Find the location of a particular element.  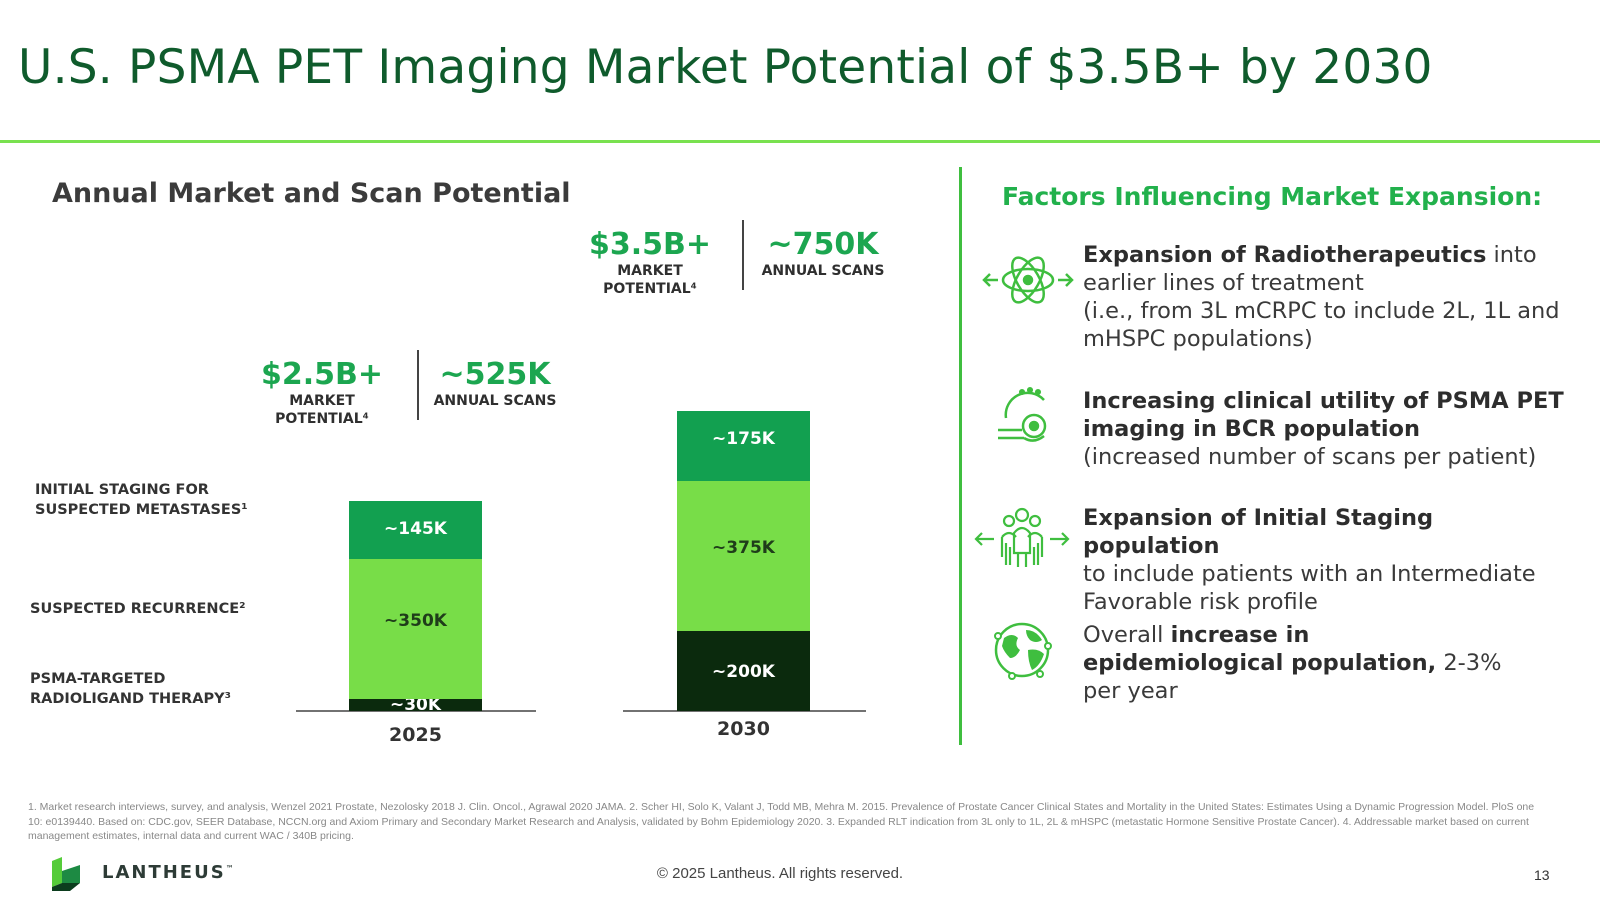

logo-wordmark: LANTHEUS™ is located at coordinates (169, 872).